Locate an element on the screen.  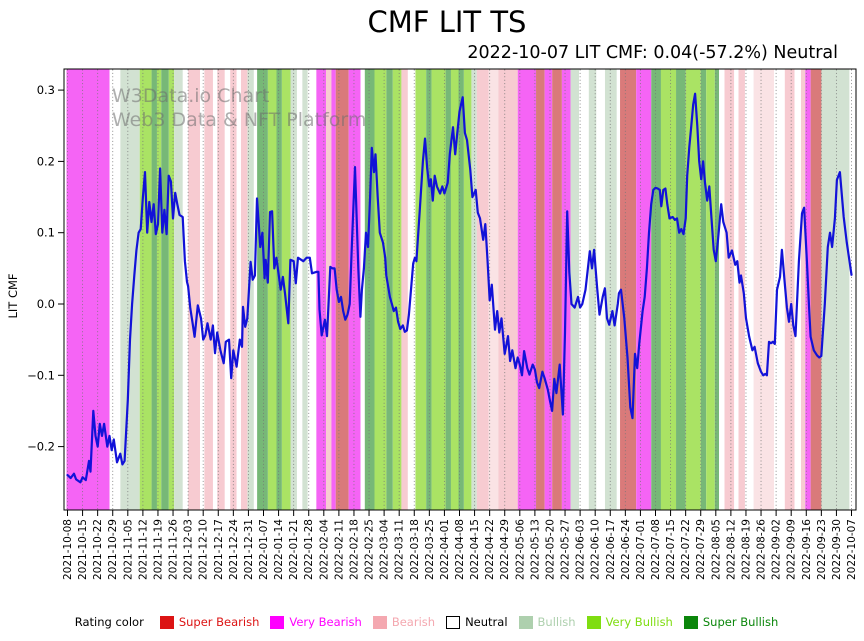
legend-item-label: Super Bearish is located at coordinates (219, 622).